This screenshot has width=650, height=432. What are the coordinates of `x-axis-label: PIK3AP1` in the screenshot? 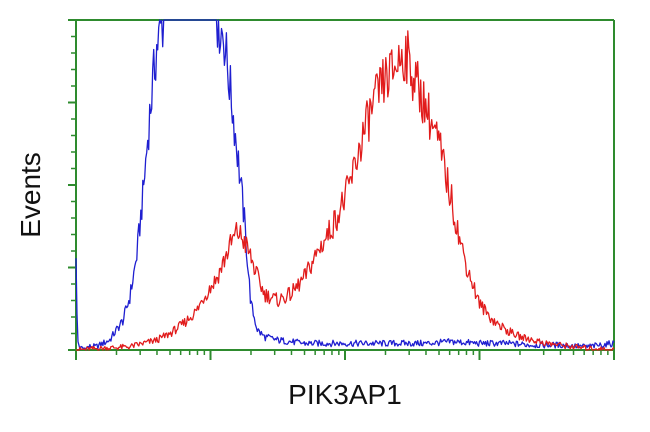 It's located at (345, 394).